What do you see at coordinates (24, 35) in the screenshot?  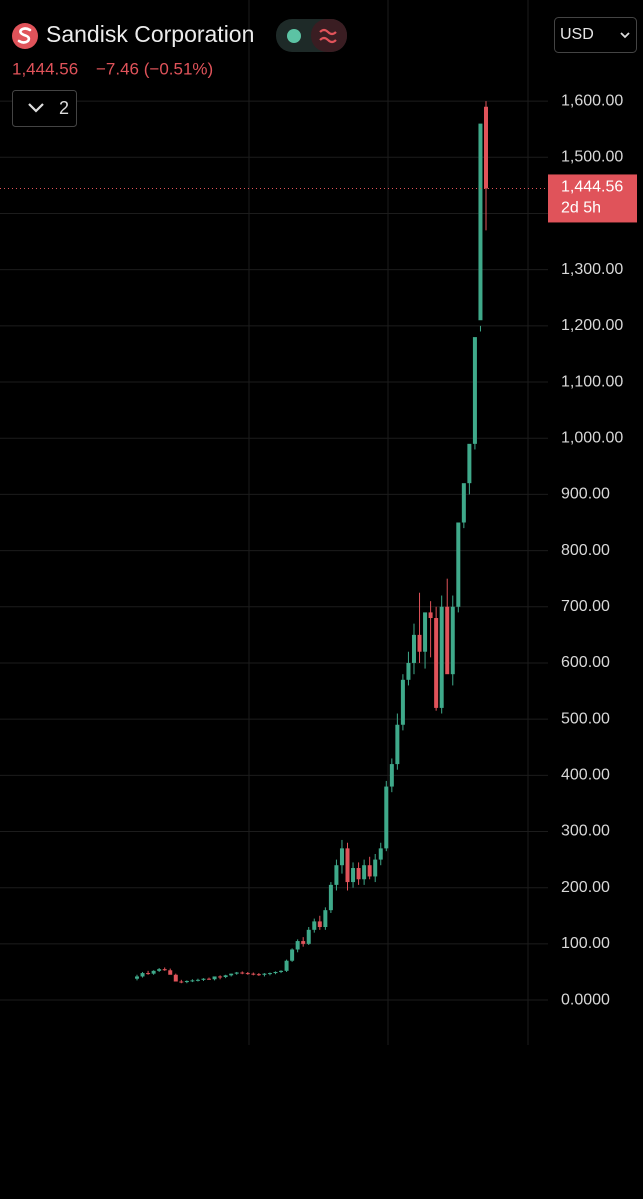 I see `logo-mark` at bounding box center [24, 35].